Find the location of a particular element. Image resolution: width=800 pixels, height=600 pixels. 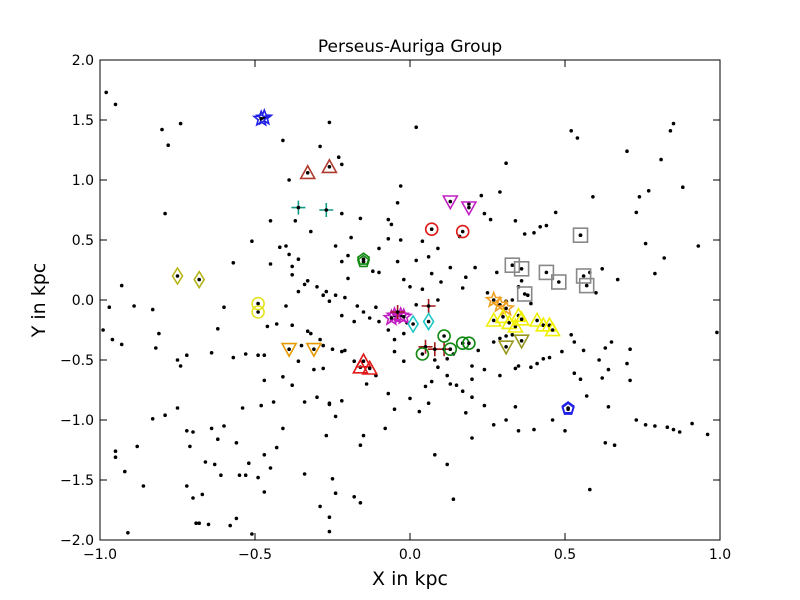

y-axis-label: Y in kpc is located at coordinates (39, 301).